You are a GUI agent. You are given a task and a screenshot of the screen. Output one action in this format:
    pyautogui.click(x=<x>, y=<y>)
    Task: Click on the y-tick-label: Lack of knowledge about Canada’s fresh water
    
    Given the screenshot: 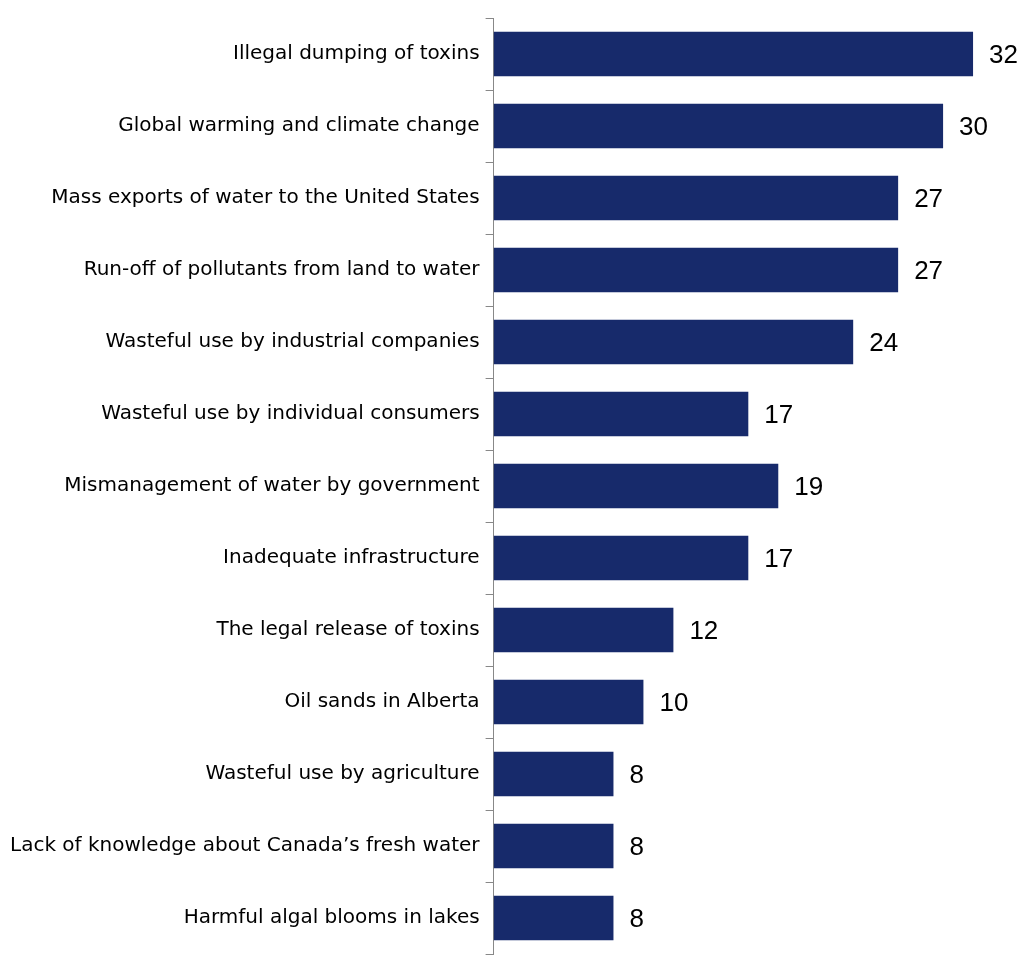 What is the action you would take?
    pyautogui.click(x=245, y=844)
    